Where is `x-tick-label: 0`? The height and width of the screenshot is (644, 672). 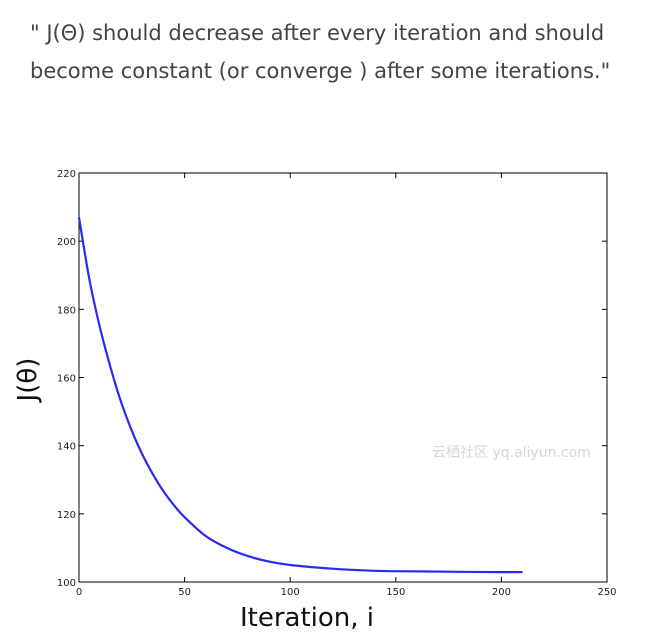 x-tick-label: 0 is located at coordinates (79, 592).